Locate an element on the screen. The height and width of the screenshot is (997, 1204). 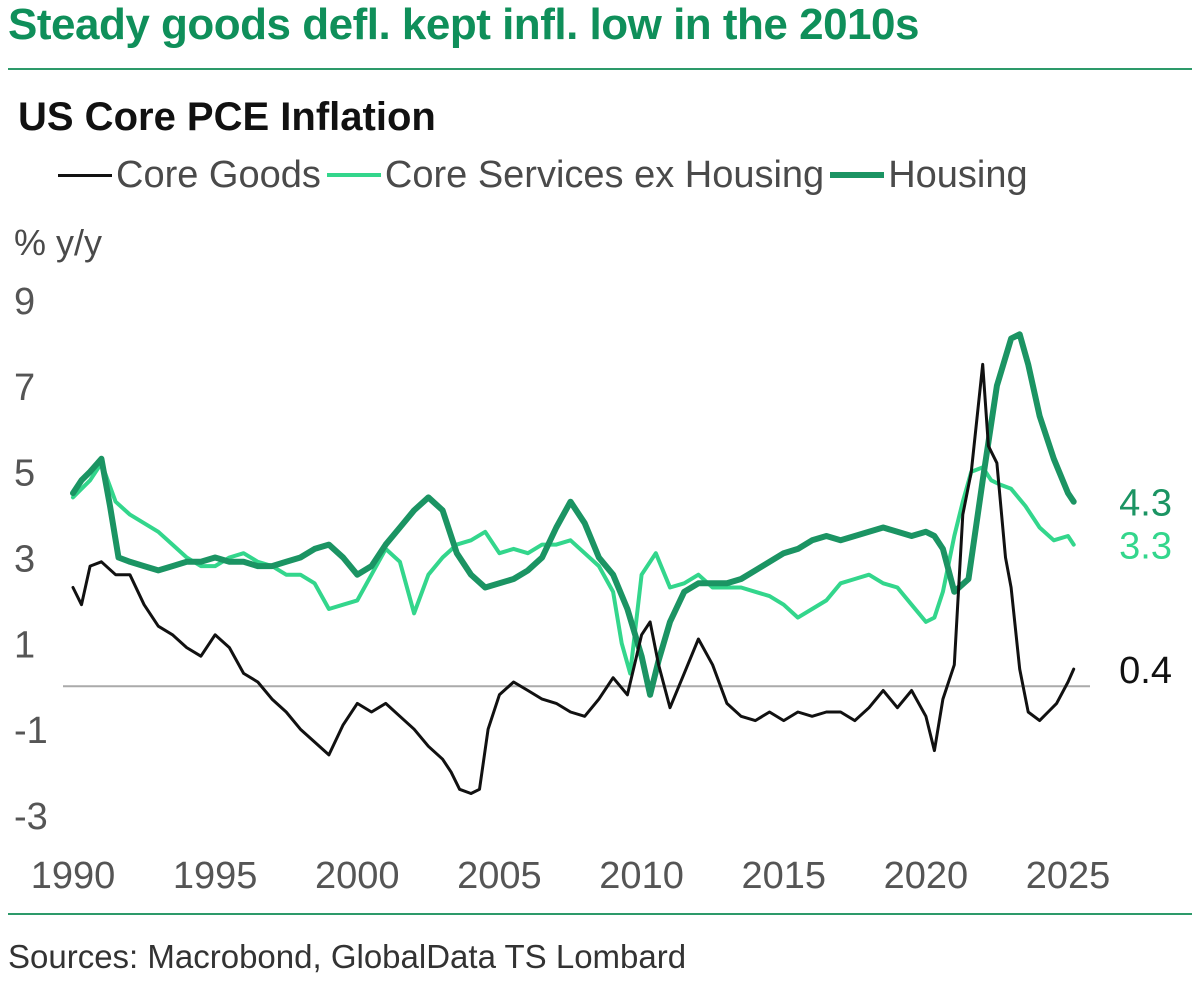
bottom-divider is located at coordinates (600, 914).